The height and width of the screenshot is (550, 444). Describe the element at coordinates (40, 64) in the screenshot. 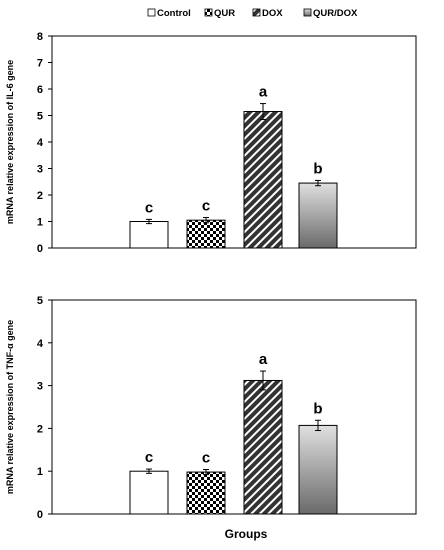

I see `y-tick-label: 7` at that location.